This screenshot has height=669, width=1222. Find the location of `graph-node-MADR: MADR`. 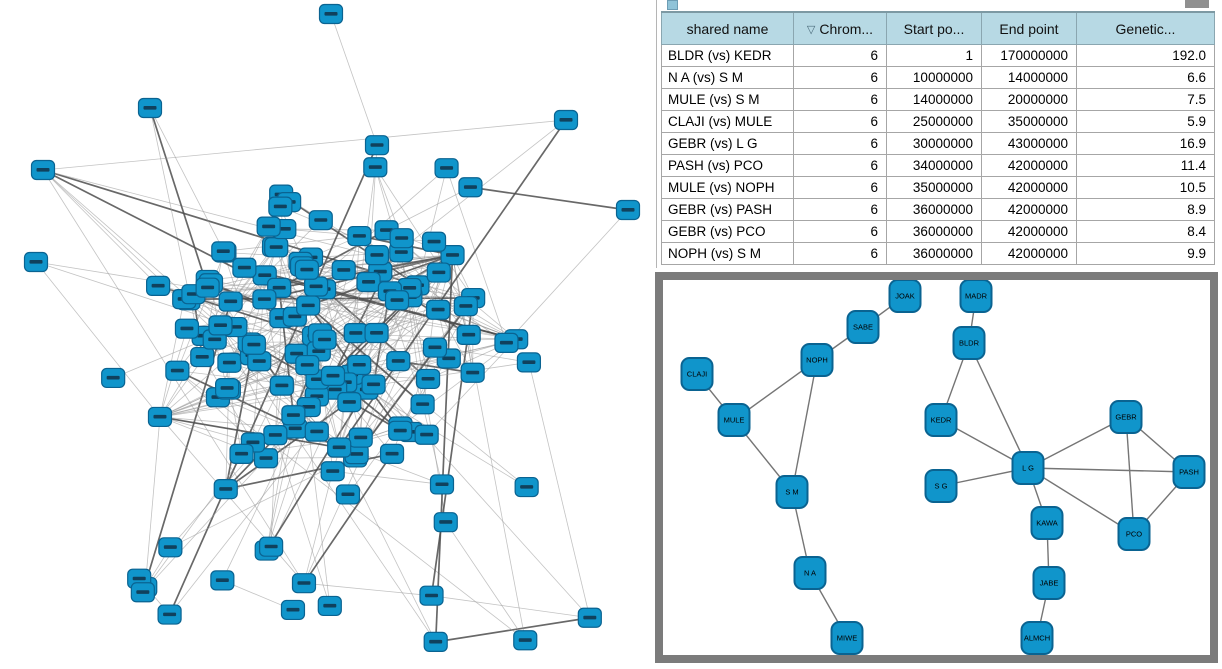

graph-node-MADR: MADR is located at coordinates (976, 296).